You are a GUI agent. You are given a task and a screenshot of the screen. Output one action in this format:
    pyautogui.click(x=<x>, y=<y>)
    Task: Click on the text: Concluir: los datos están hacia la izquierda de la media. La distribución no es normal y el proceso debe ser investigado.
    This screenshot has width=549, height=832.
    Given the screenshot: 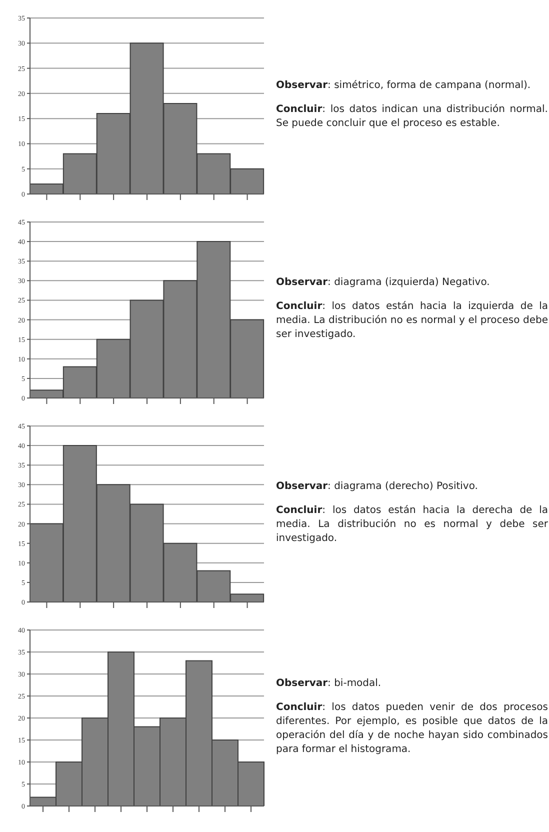 What is the action you would take?
    pyautogui.click(x=412, y=321)
    